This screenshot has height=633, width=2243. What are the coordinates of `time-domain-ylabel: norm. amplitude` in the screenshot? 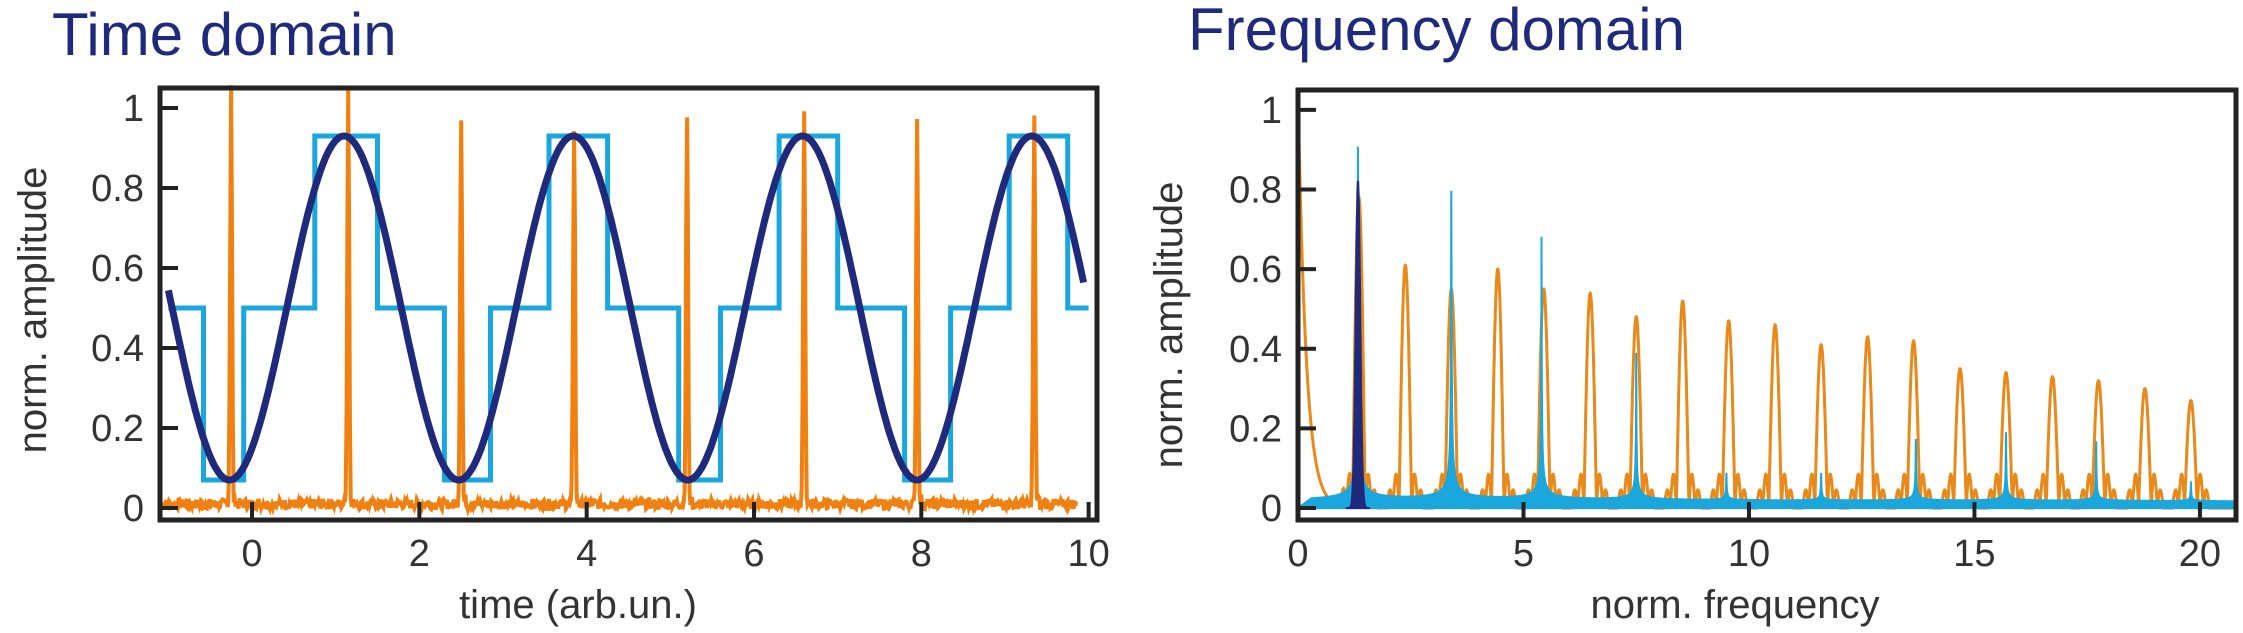 It's located at (33, 310).